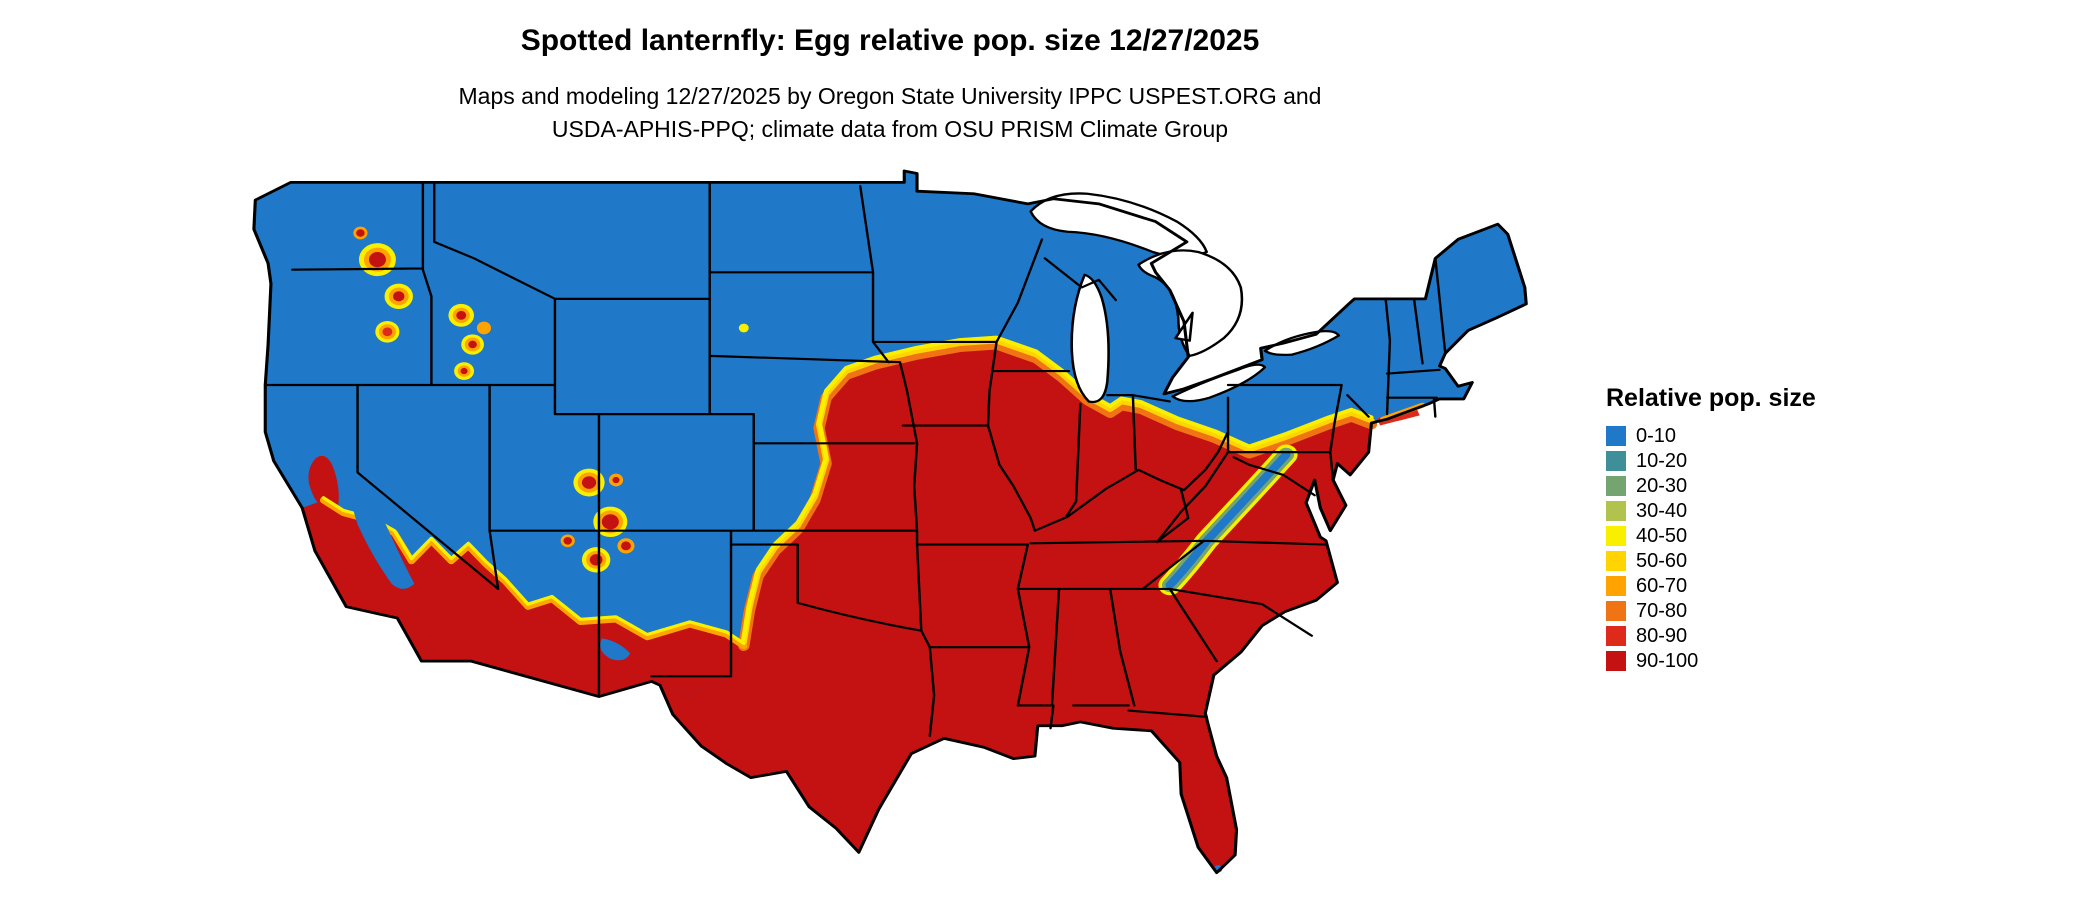 The height and width of the screenshot is (898, 2100). What do you see at coordinates (1711, 510) in the screenshot?
I see `legend-item: 30-40` at bounding box center [1711, 510].